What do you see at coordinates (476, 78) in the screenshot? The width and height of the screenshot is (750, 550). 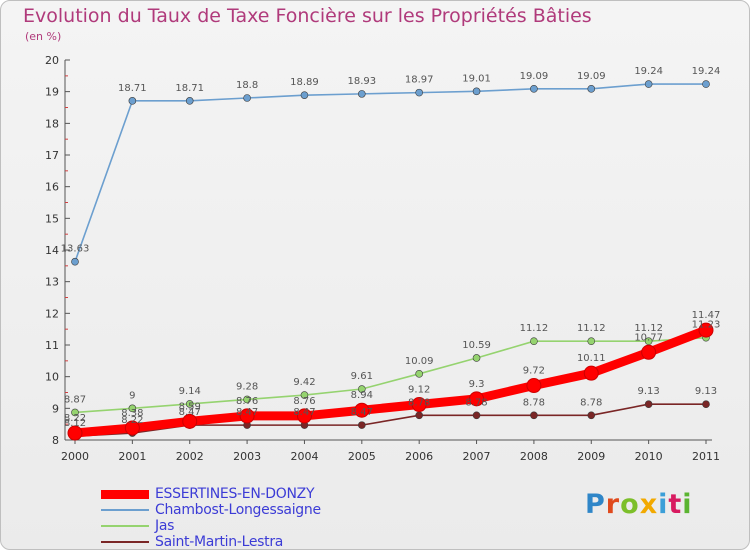 I see `data-label-chambost-longessaigne: 19.01` at bounding box center [476, 78].